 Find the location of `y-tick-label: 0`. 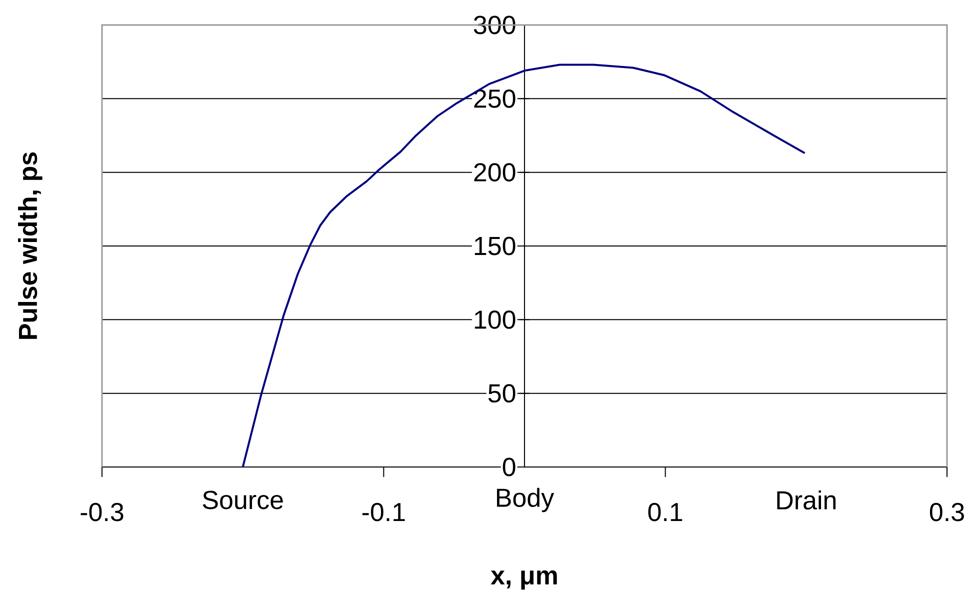

y-tick-label: 0 is located at coordinates (509, 467).